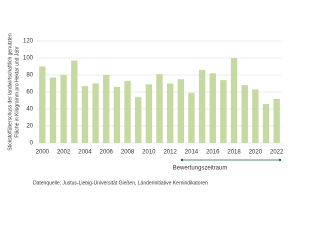  What do you see at coordinates (29, 93) in the screenshot?
I see `y-tick-label: 60` at bounding box center [29, 93].